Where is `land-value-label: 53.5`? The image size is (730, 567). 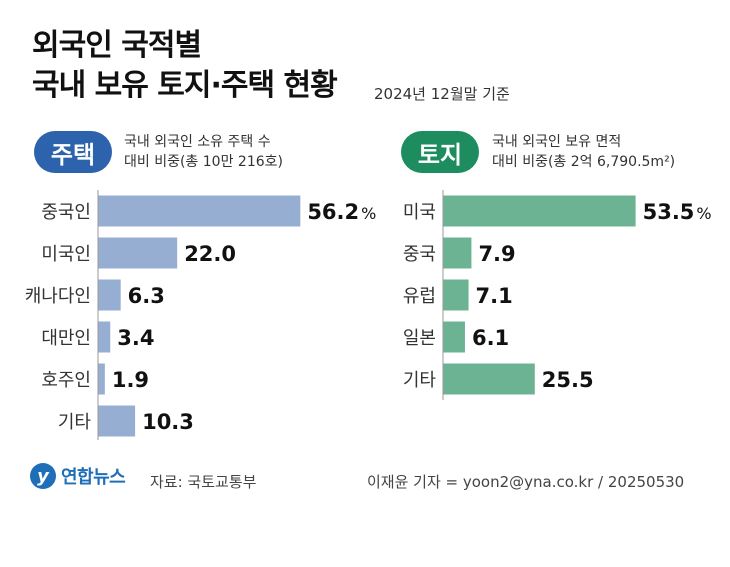 land-value-label: 53.5 is located at coordinates (669, 212).